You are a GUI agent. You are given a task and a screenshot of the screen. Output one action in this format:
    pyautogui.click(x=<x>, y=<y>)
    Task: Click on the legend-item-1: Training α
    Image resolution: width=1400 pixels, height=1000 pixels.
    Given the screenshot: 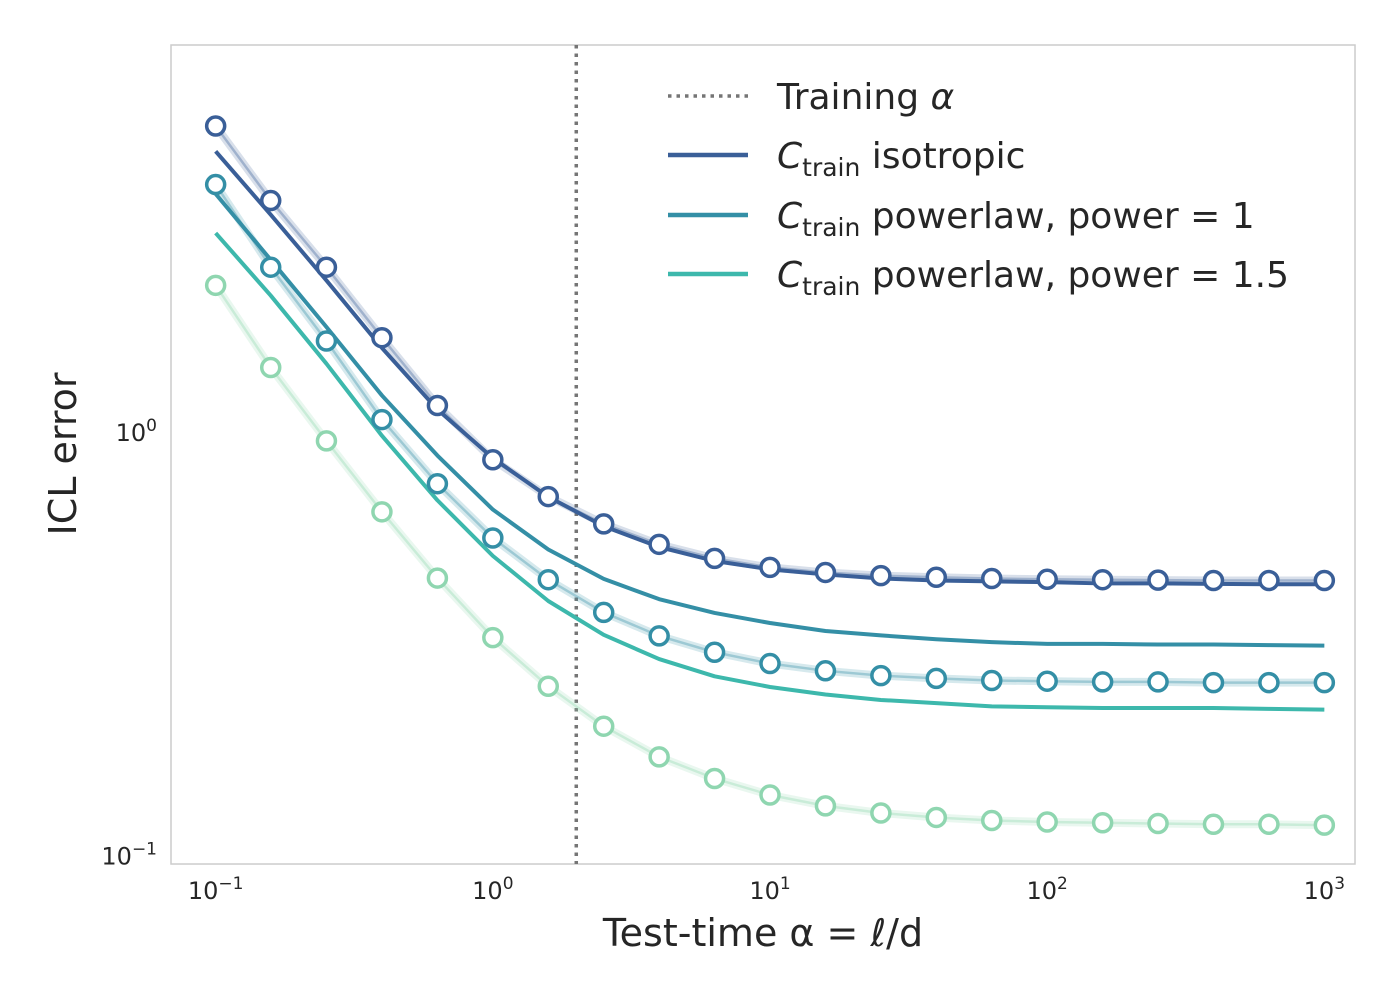 What is the action you would take?
    pyautogui.click(x=811, y=97)
    